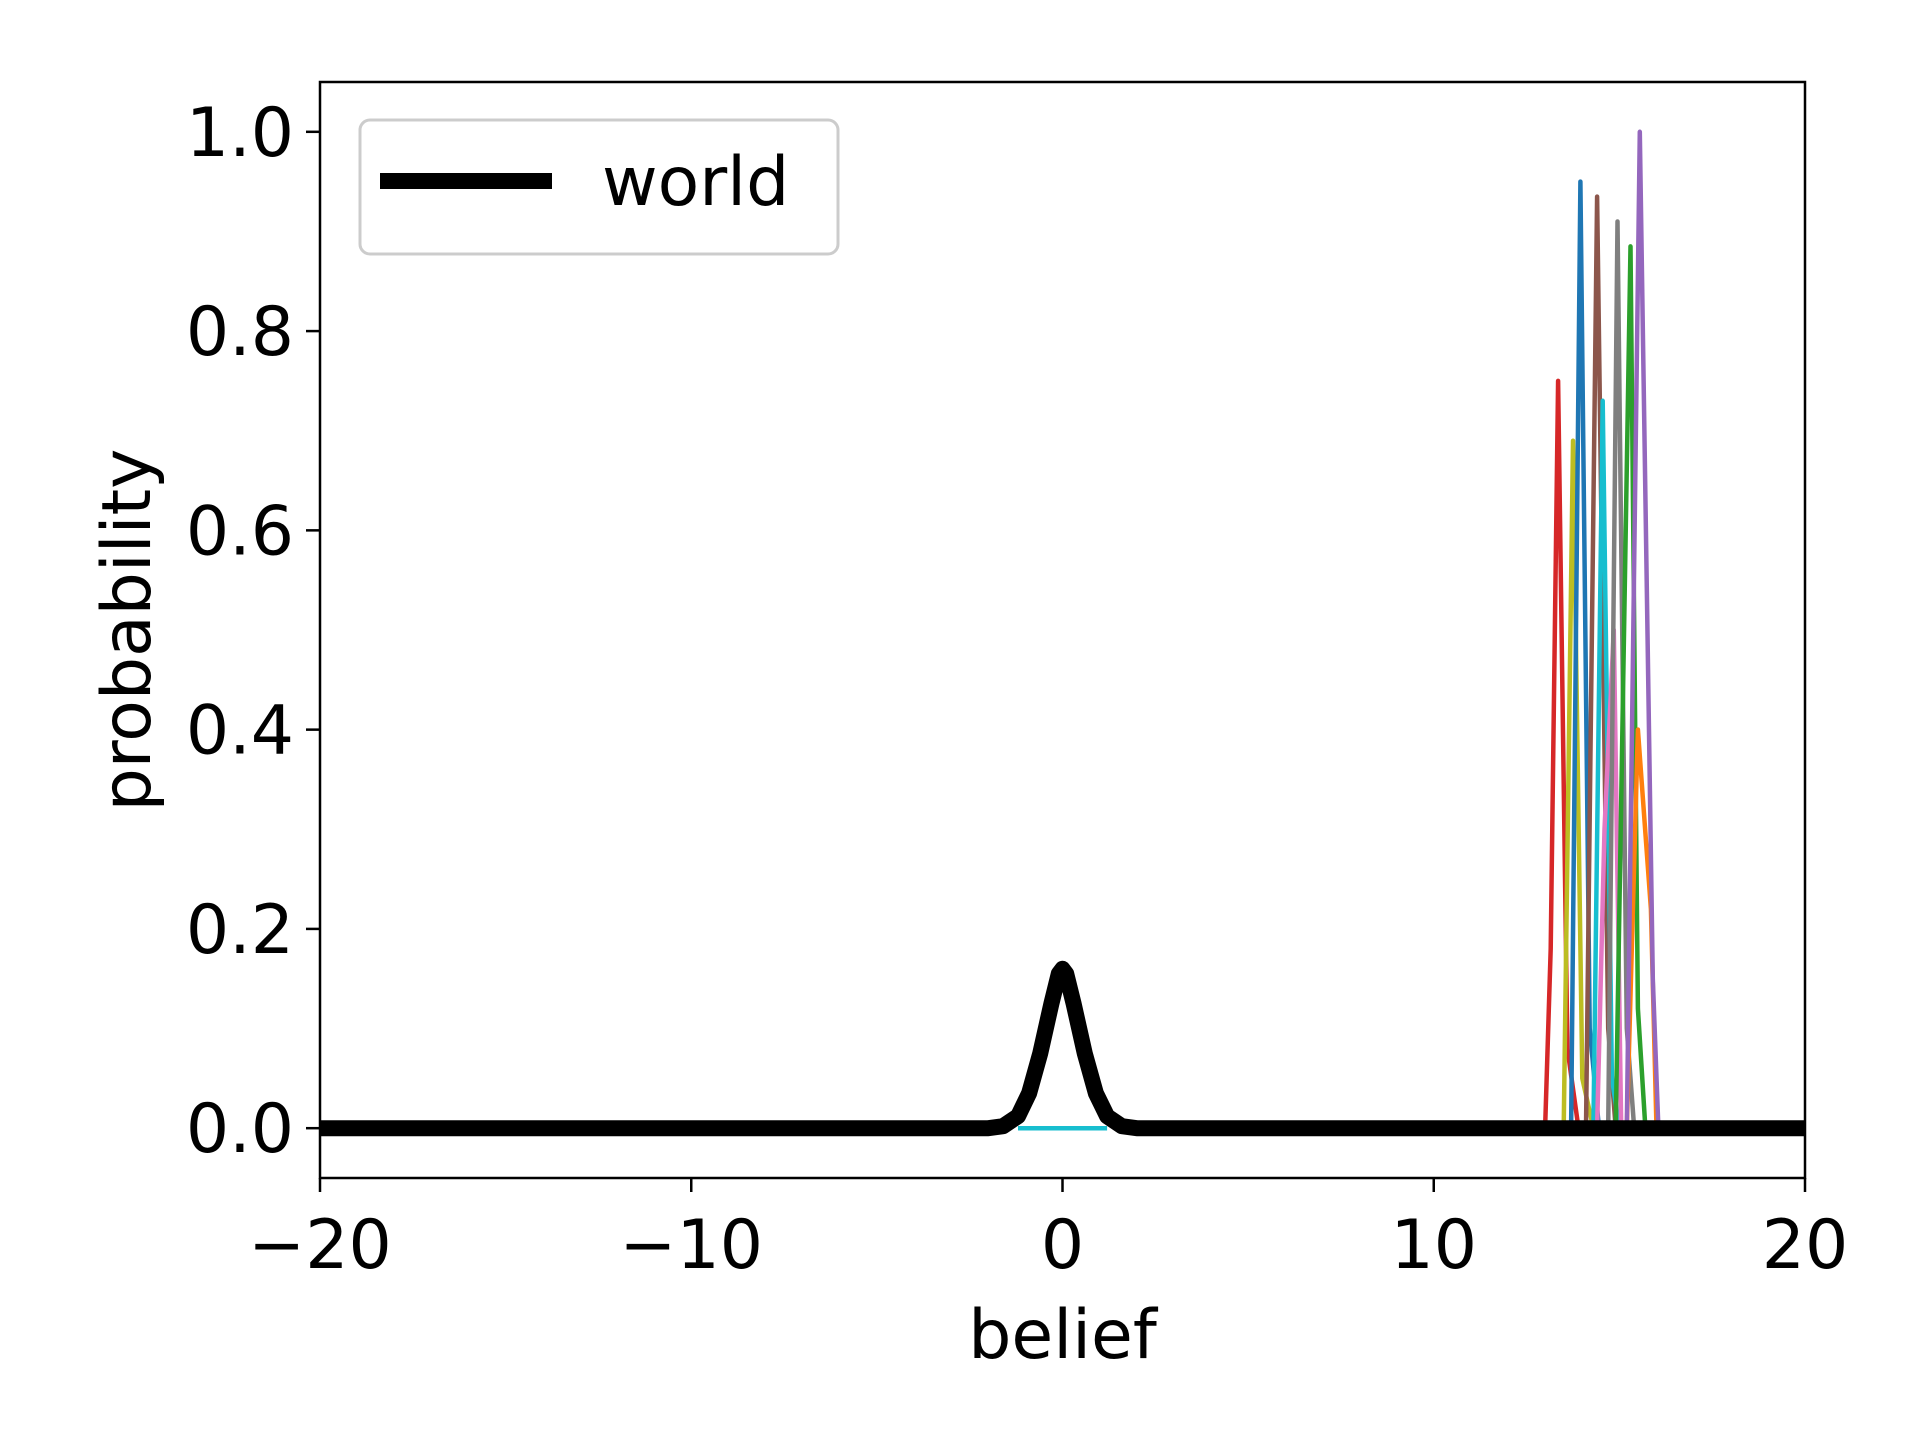 The image size is (1920, 1440). Describe the element at coordinates (240, 133) in the screenshot. I see `y-tick-label: 1.0` at that location.